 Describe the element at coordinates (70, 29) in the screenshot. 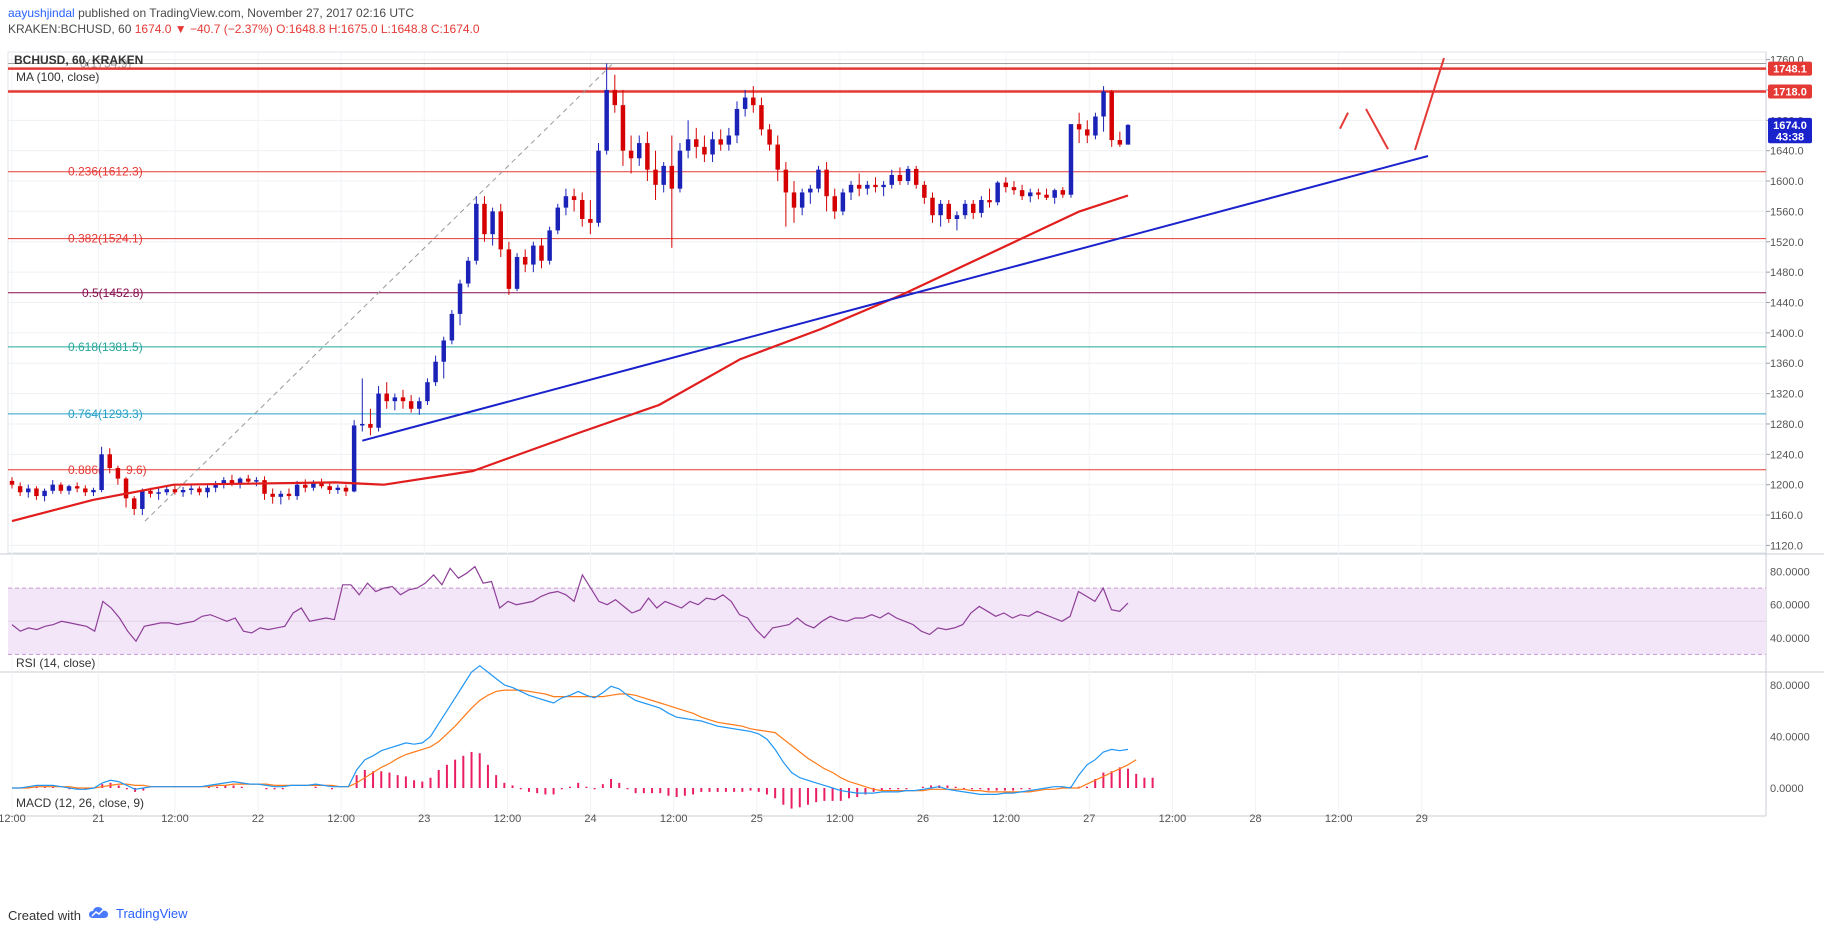

I see `symbol-text: KRAKEN:BCHUSD, 60` at that location.